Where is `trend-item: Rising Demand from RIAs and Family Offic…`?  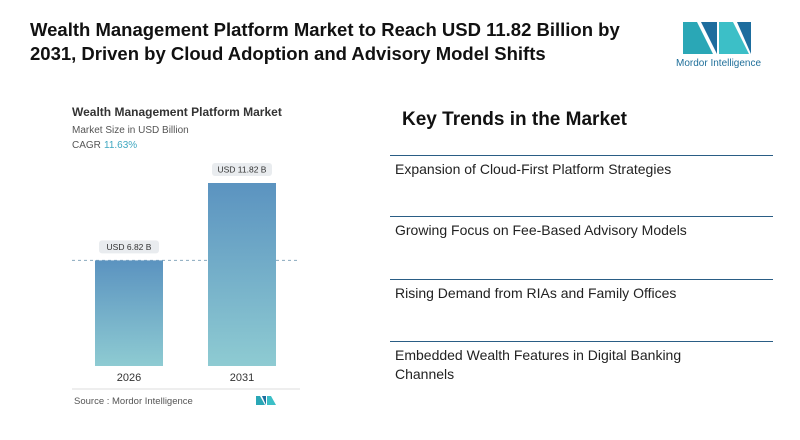 trend-item: Rising Demand from RIAs and Family Offic… is located at coordinates (536, 293).